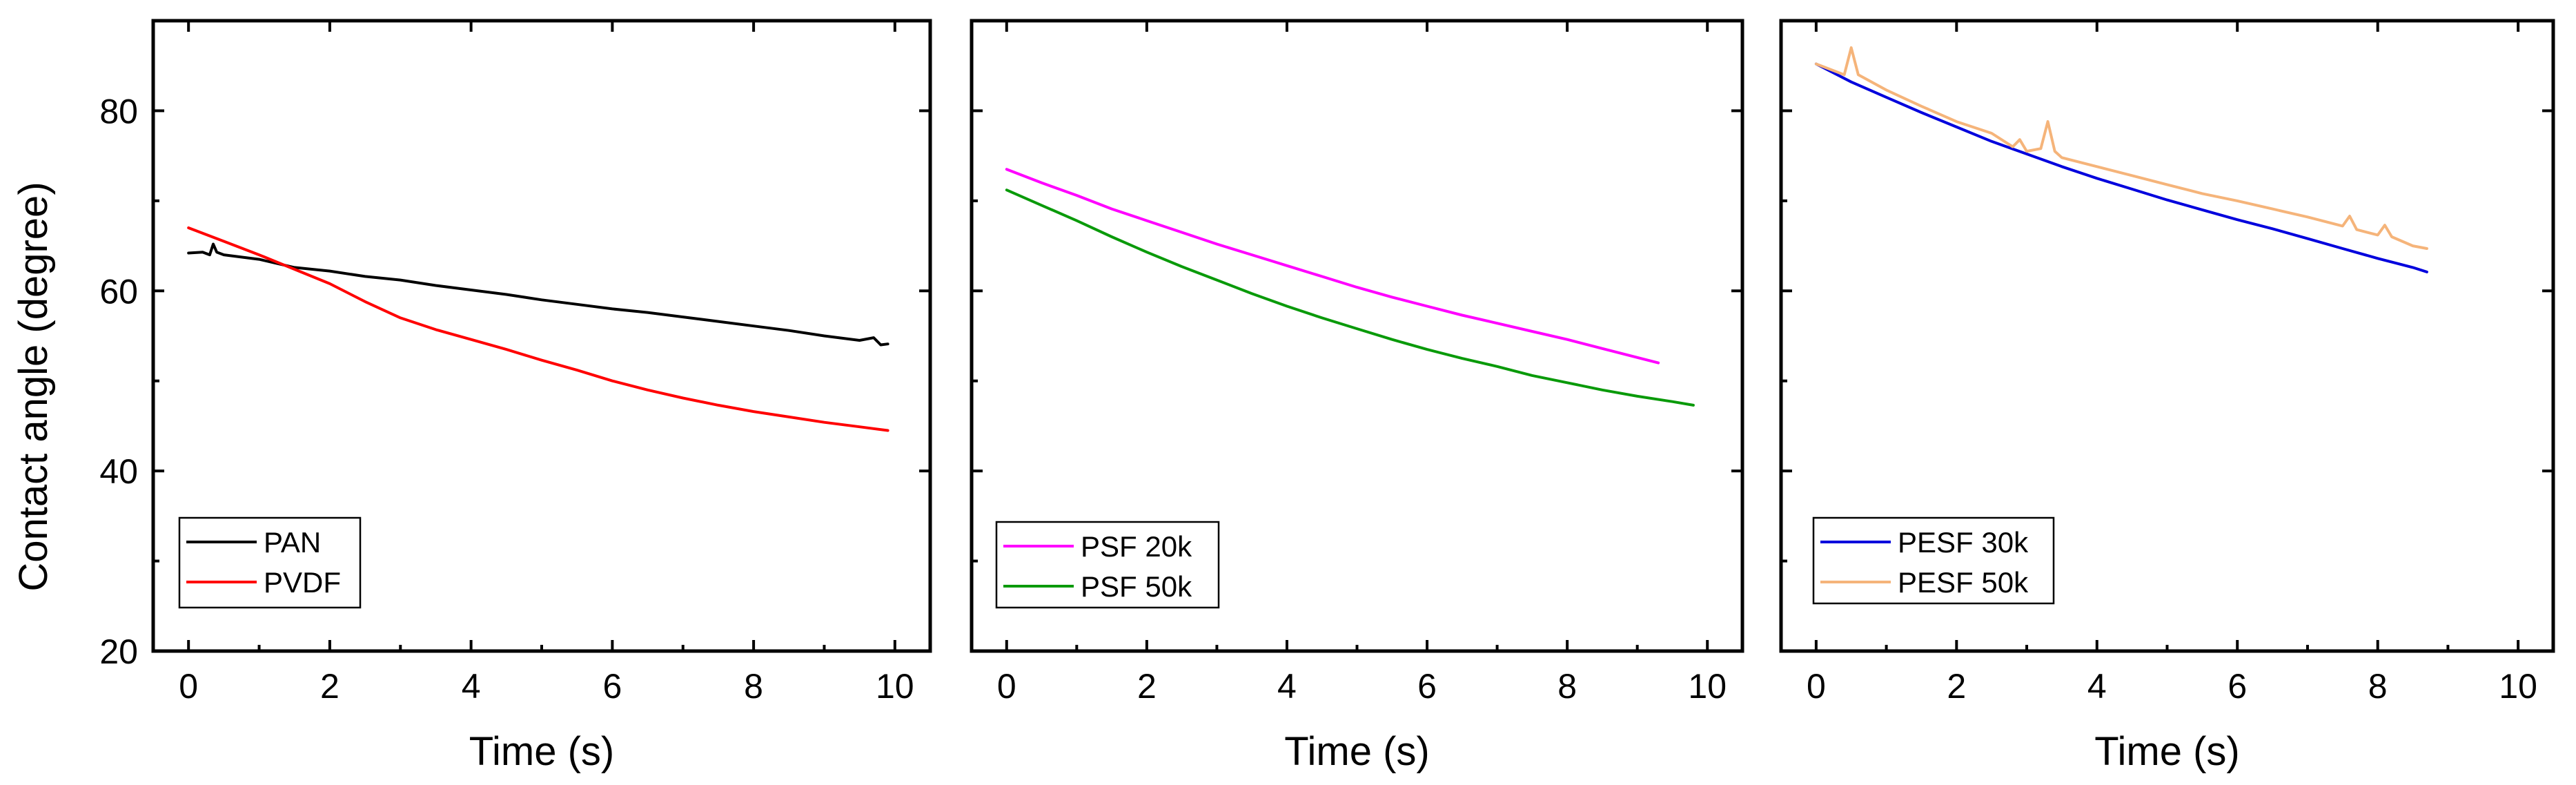 The image size is (2576, 785). I want to click on legend-label: PESF 30k, so click(1963, 542).